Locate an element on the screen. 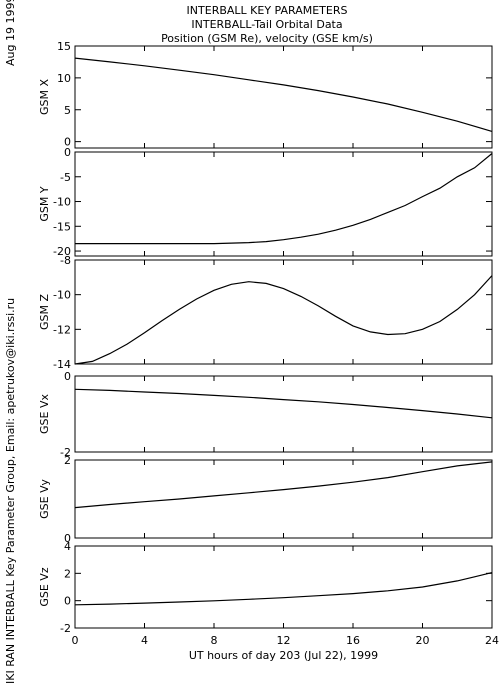  panel-4-series-line is located at coordinates (283, 403).